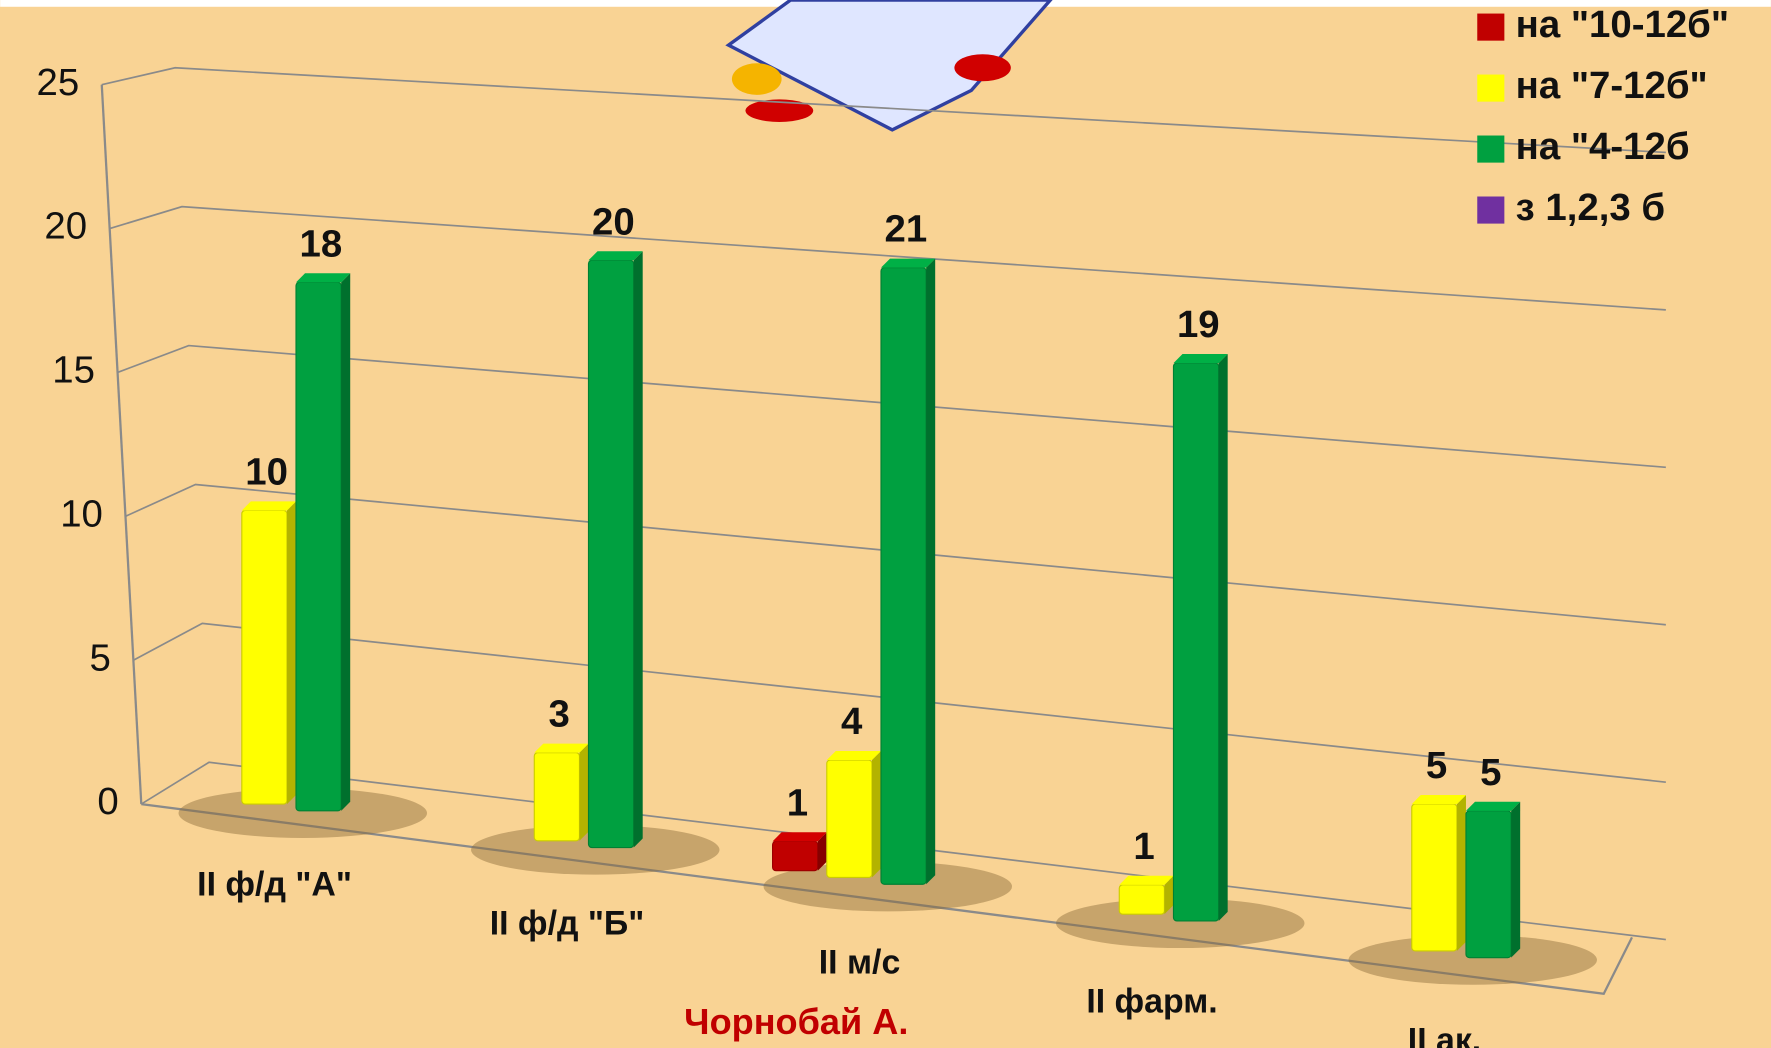  Describe the element at coordinates (274, 884) in the screenshot. I see `x-tick-label: II ф/д "А"` at that location.